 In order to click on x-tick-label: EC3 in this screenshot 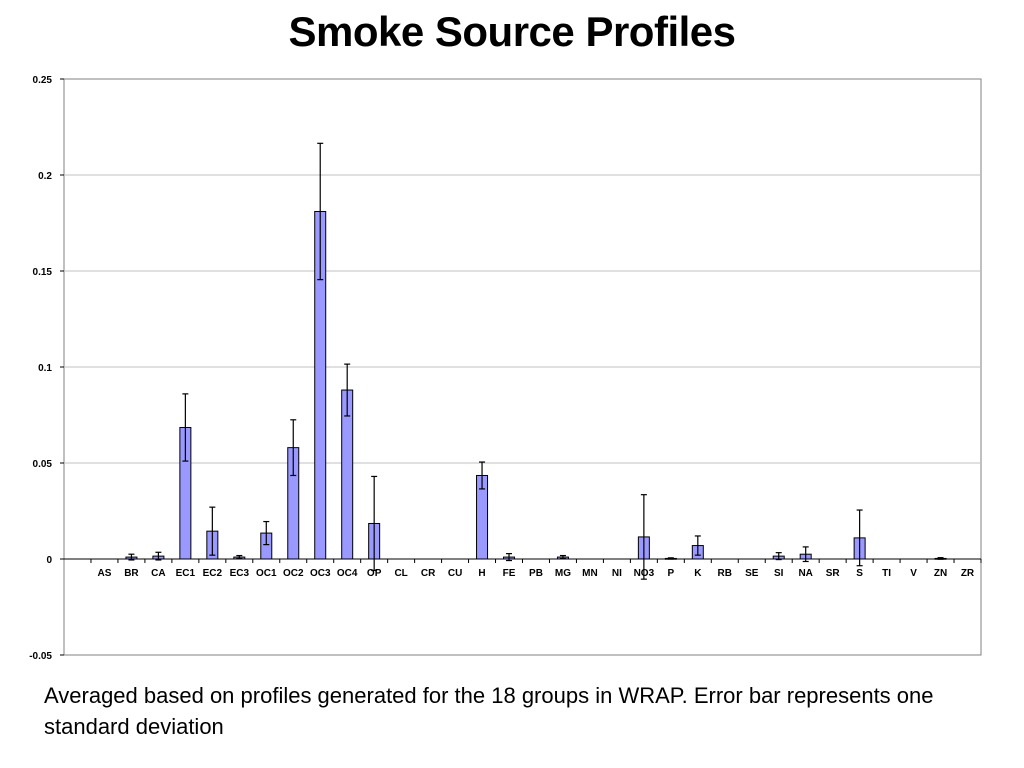, I will do `click(240, 573)`.